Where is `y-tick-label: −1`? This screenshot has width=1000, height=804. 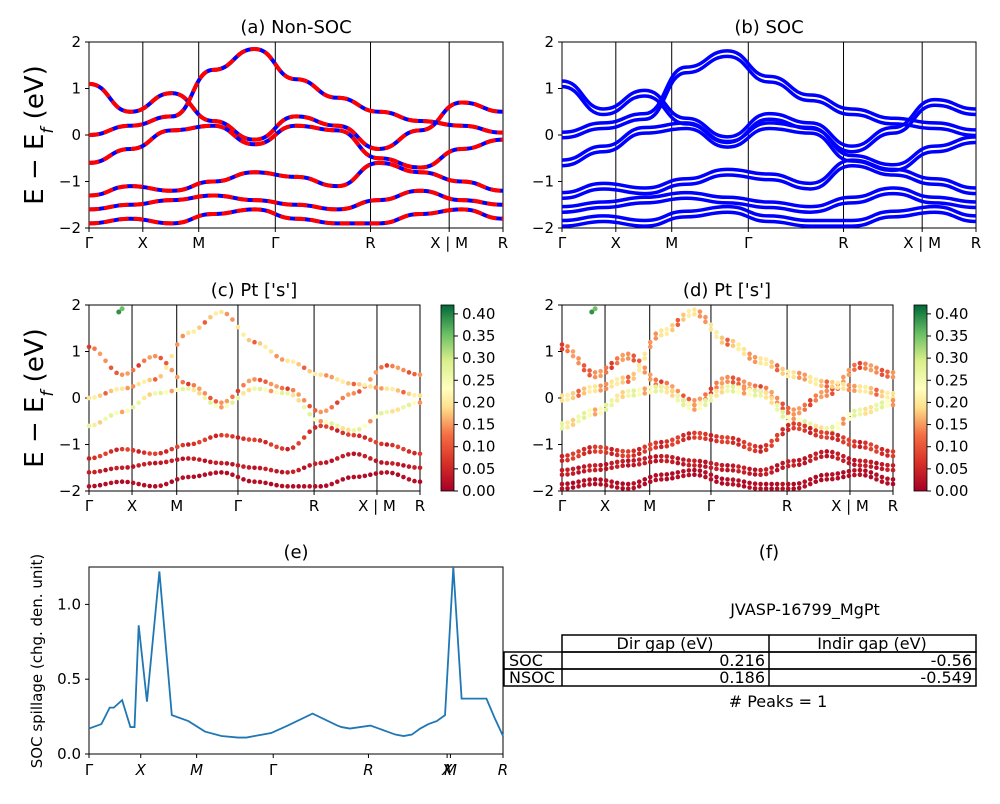 y-tick-label: −1 is located at coordinates (70, 182).